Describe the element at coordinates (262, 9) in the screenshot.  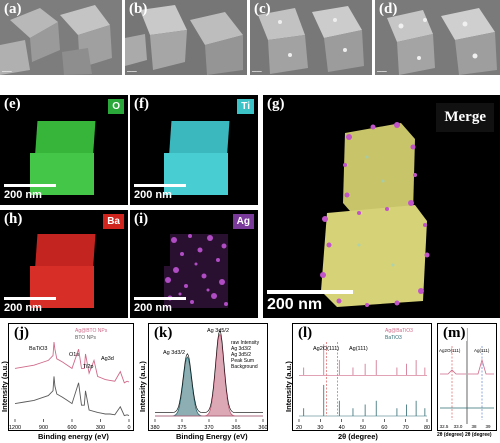
I see `panel-label-c: (c)` at that location.